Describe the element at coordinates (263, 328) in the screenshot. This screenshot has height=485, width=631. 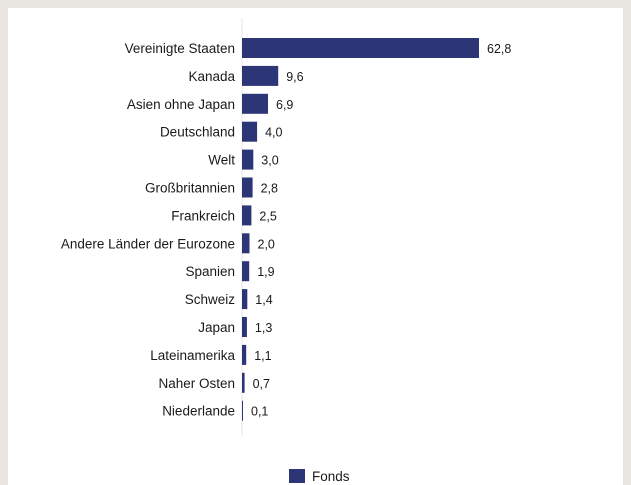
I see `value-label-japan: 1,3` at that location.